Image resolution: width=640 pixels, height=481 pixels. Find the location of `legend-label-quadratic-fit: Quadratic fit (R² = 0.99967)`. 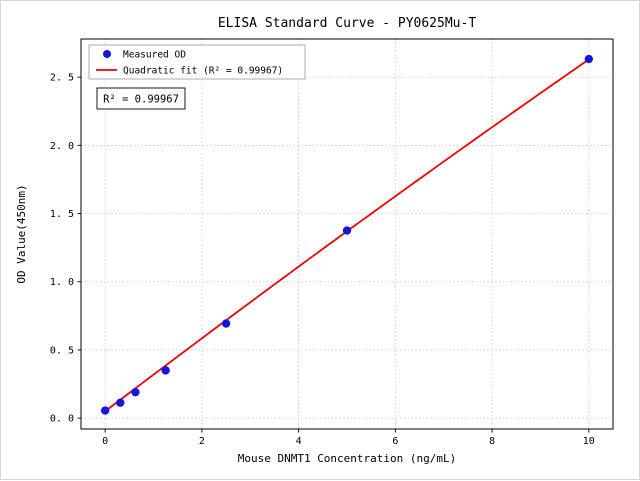

legend-label-quadratic-fit: Quadratic fit (R² = 0.99967) is located at coordinates (203, 71).